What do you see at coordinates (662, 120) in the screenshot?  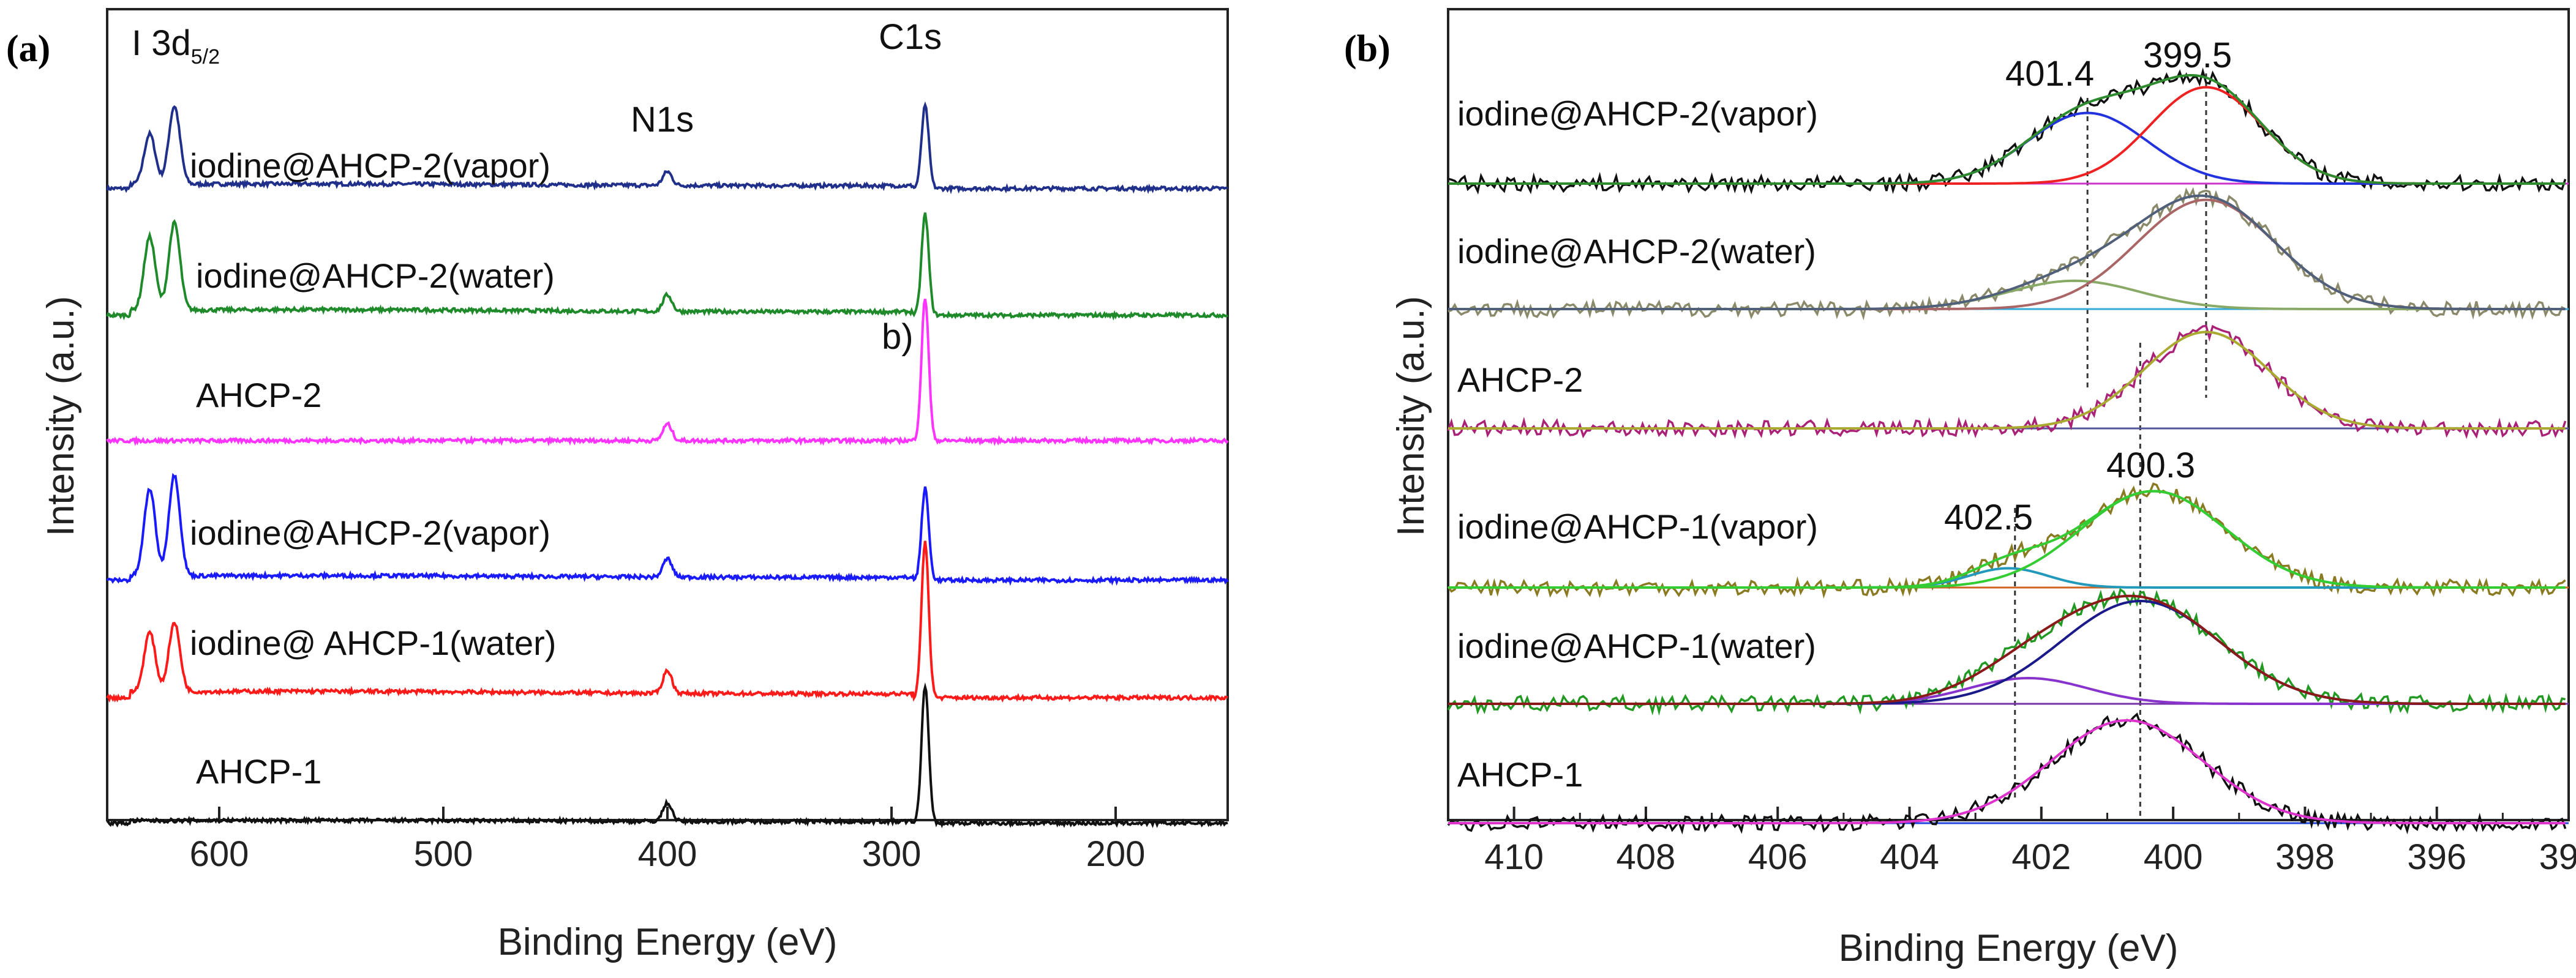 I see `annotation-n1s: N1s` at bounding box center [662, 120].